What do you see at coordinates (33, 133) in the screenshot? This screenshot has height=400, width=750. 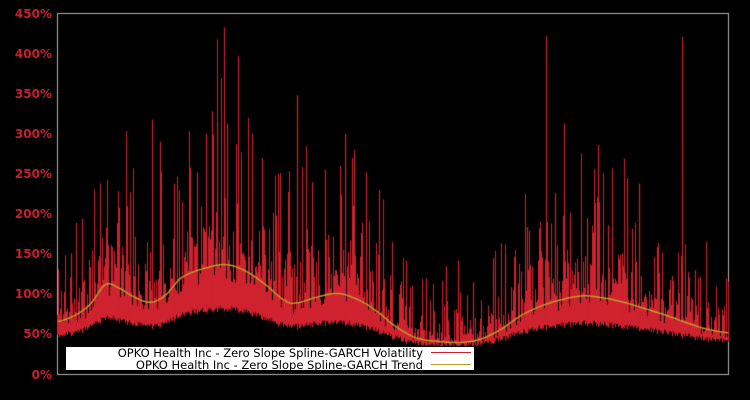 I see `y-axis-tick-label: 300%` at bounding box center [33, 133].